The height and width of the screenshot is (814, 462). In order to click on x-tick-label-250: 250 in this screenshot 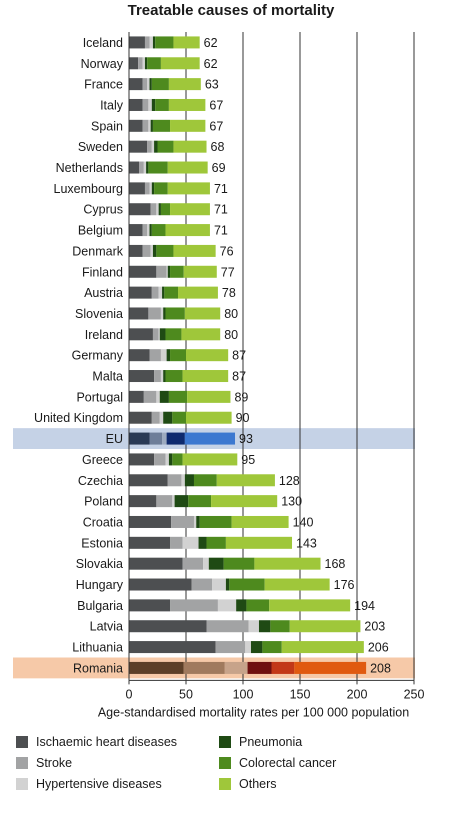, I will do `click(414, 694)`.